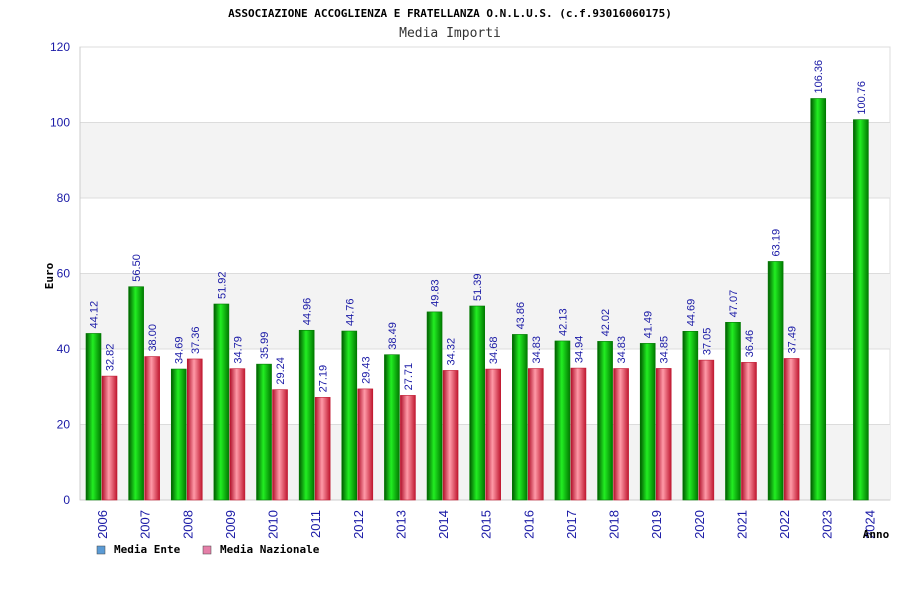 Image resolution: width=900 pixels, height=600 pixels. Describe the element at coordinates (64, 425) in the screenshot. I see `y-tick-label: 20` at that location.